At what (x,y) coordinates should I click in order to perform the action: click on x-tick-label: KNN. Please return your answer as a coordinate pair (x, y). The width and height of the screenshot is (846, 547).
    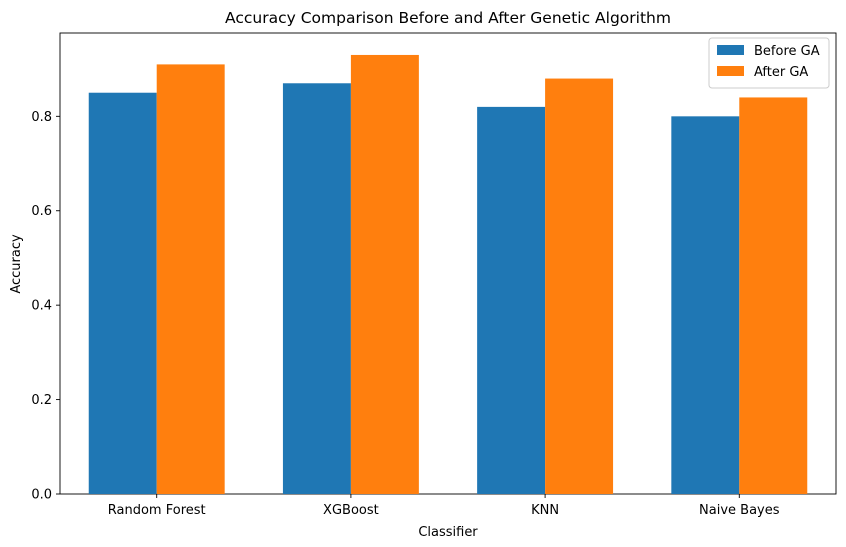
    Looking at the image, I should click on (545, 510).